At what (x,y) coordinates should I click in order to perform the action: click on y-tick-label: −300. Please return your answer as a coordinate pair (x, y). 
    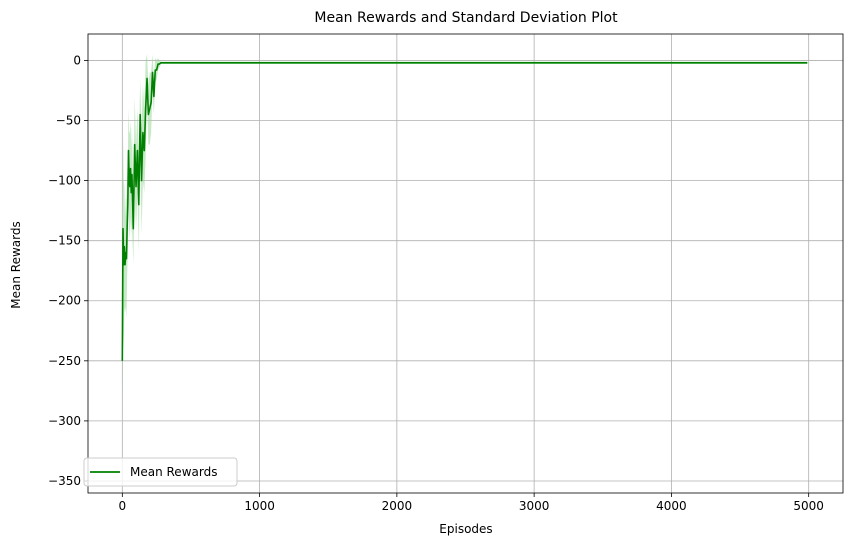
    Looking at the image, I should click on (64, 421).